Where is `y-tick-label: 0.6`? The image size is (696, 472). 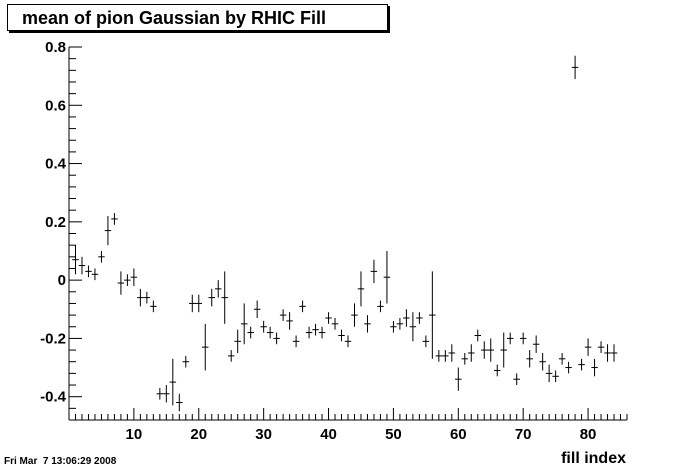
y-tick-label: 0.6 is located at coordinates (55, 105).